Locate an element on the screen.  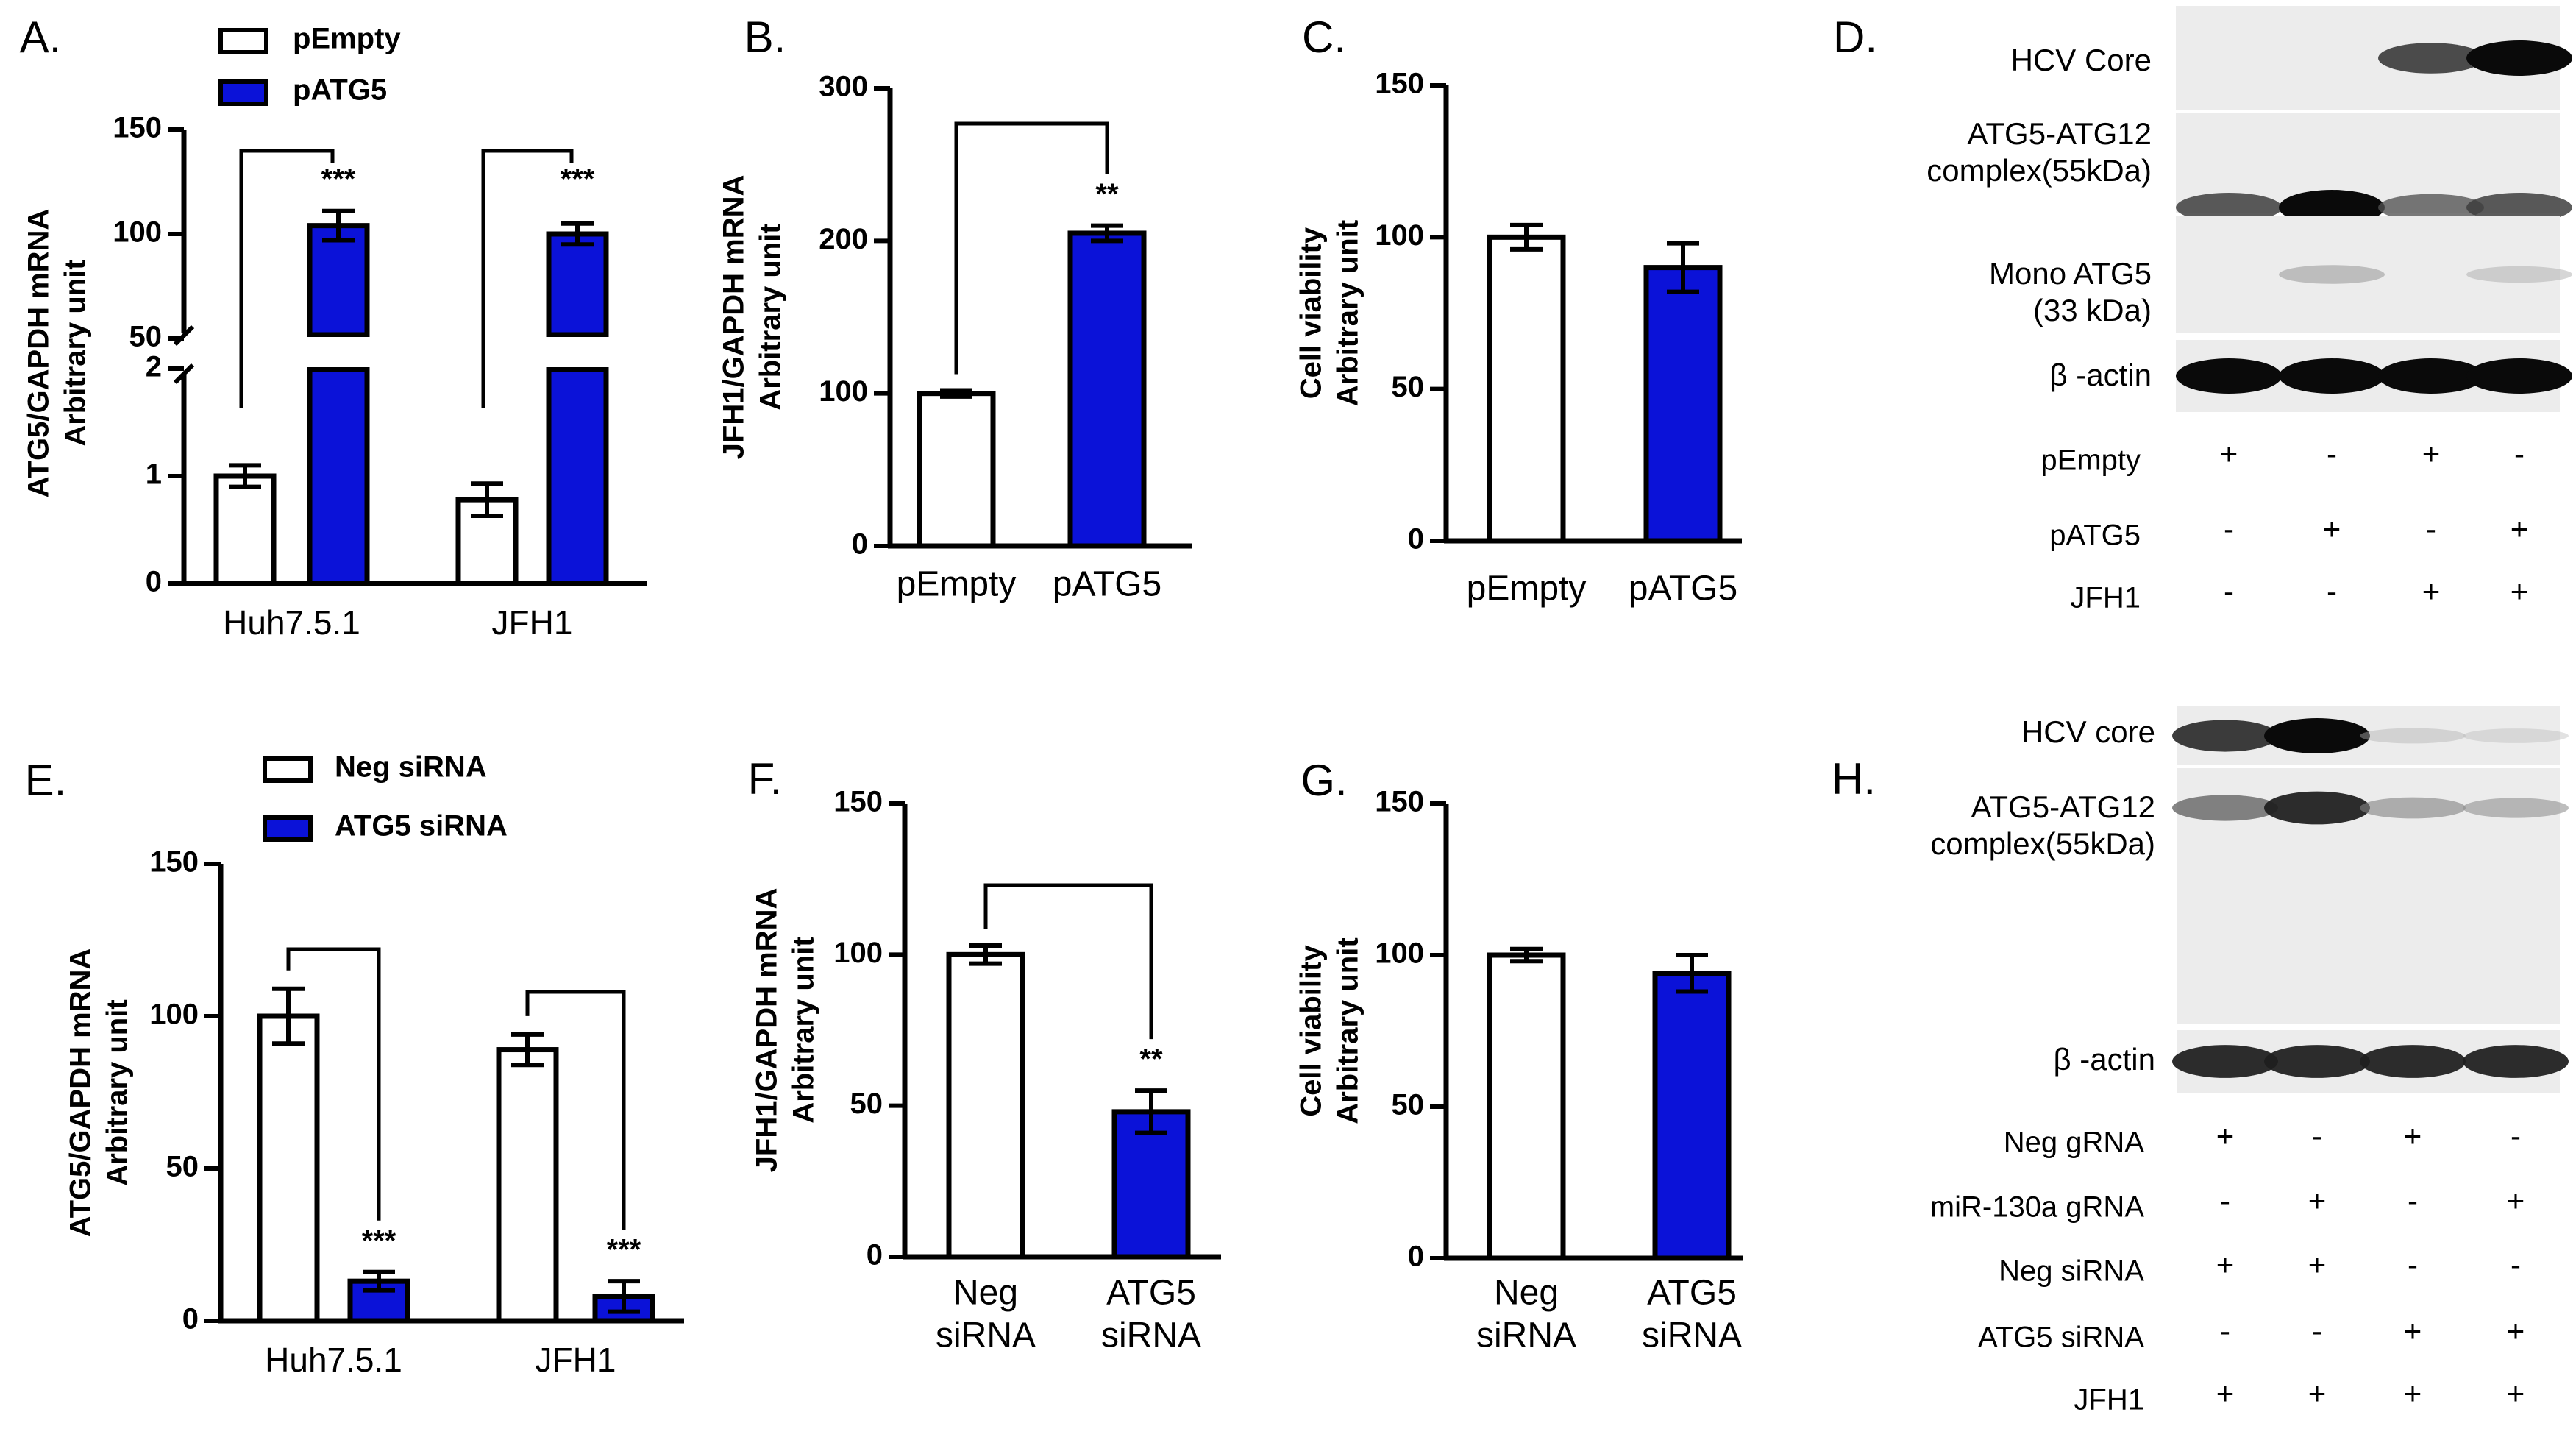
x-tick-label: ATG5 is located at coordinates (1151, 1293).